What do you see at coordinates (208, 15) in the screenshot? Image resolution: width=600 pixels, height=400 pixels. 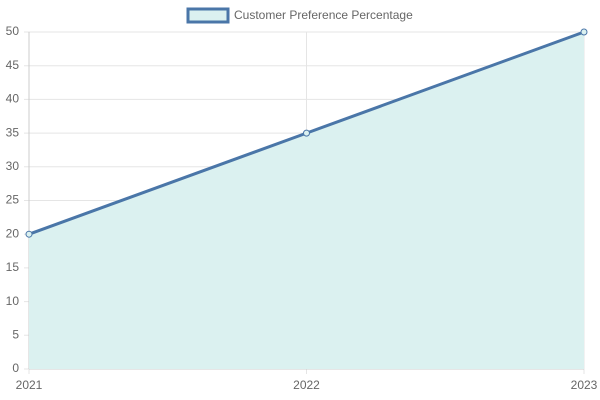 I see `legend-swatch` at bounding box center [208, 15].